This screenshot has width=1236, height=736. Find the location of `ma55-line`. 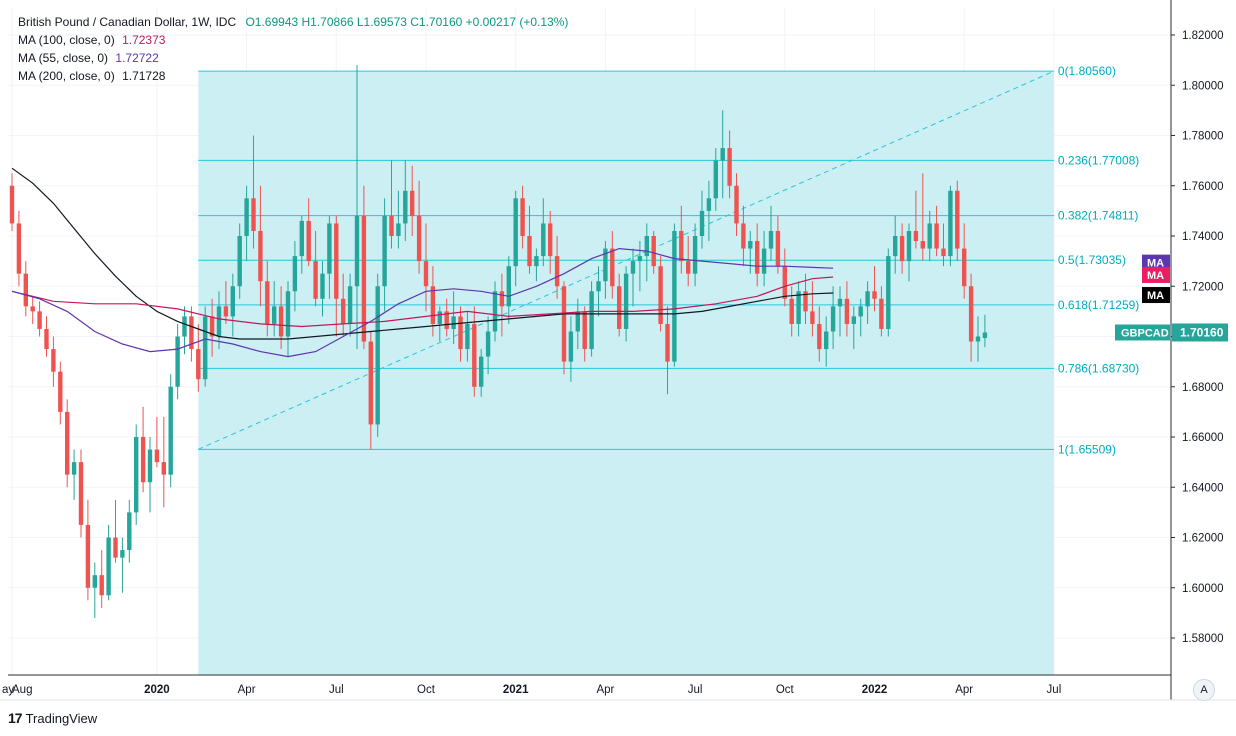

ma55-line is located at coordinates (422, 302).